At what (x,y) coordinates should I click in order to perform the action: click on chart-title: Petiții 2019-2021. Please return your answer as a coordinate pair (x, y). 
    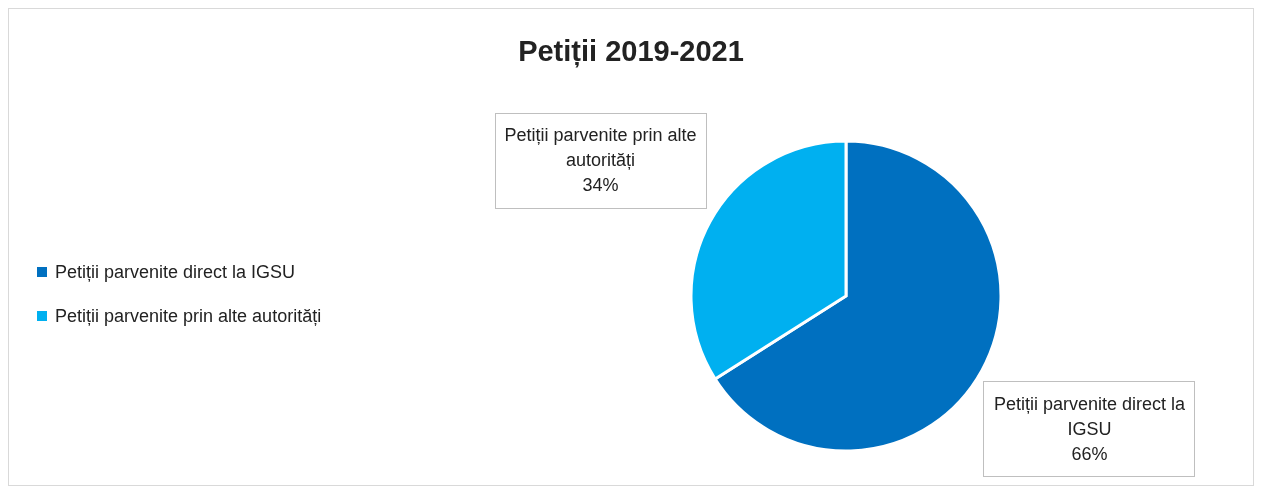
    Looking at the image, I should click on (631, 51).